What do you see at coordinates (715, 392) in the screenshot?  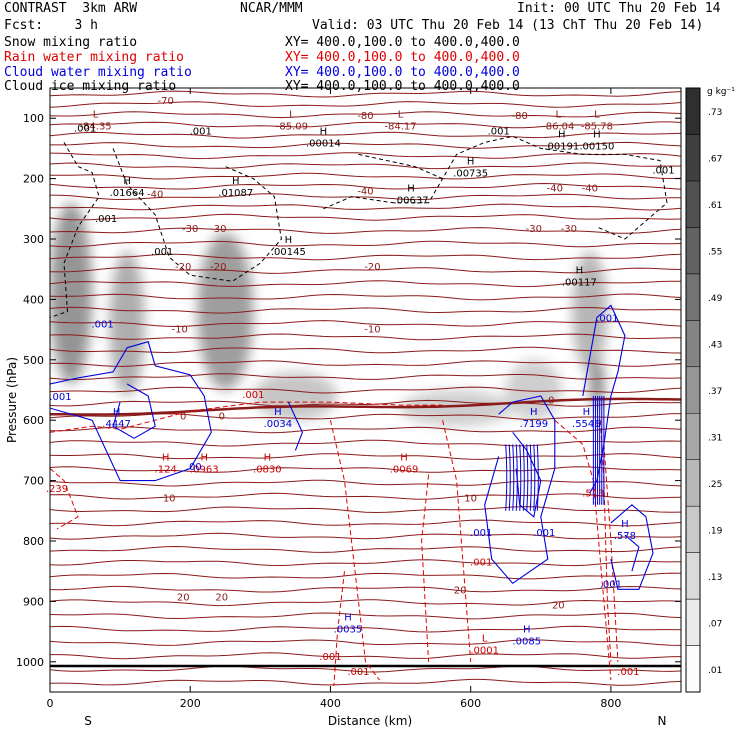 I see `colorbar-label: .37` at bounding box center [715, 392].